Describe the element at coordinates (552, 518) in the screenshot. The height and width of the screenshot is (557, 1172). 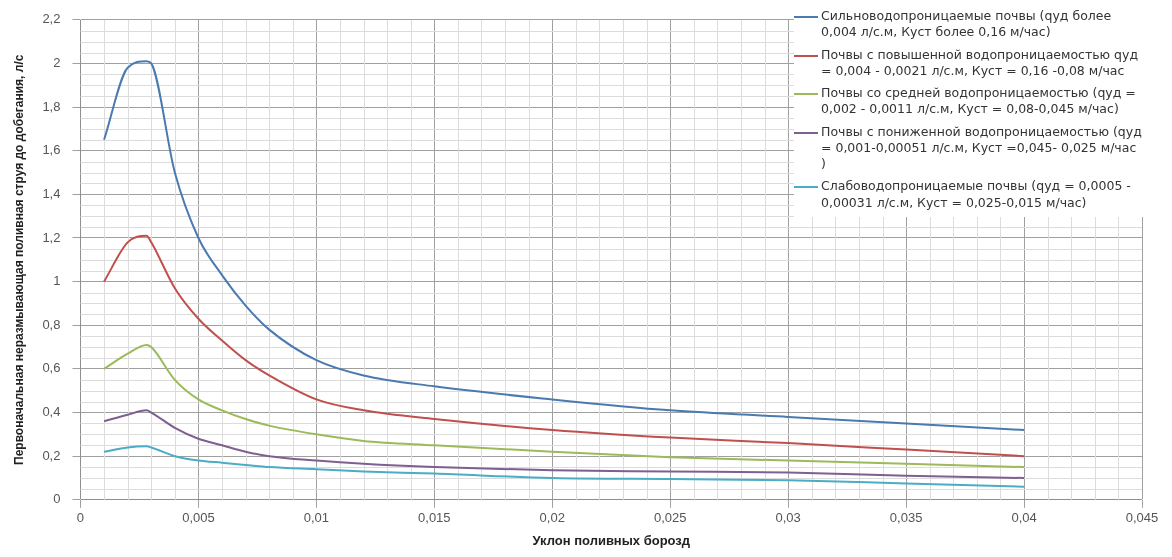
I see `x-tick-label: 0,02` at that location.